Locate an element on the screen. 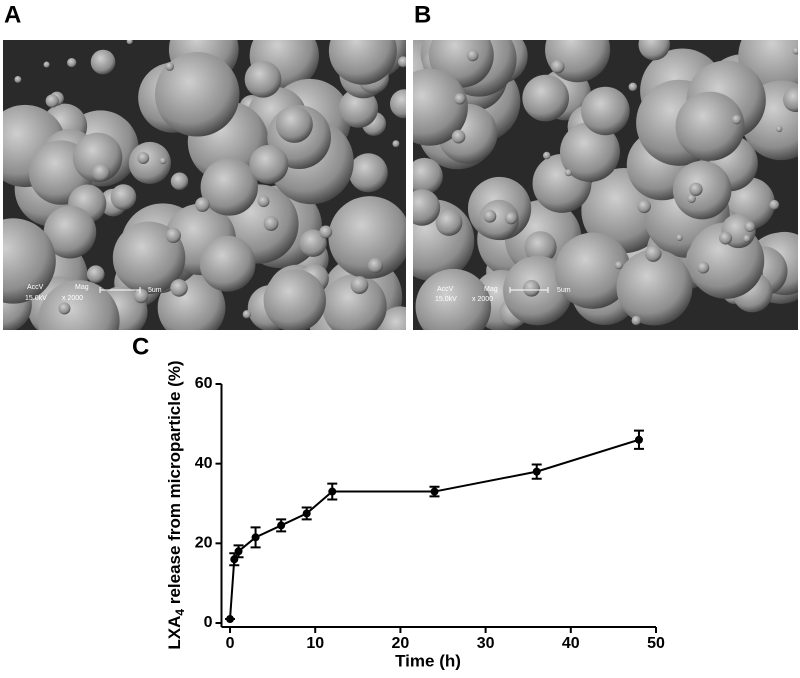 Image resolution: width=800 pixels, height=678 pixels. panel-label: C is located at coordinates (140, 346).